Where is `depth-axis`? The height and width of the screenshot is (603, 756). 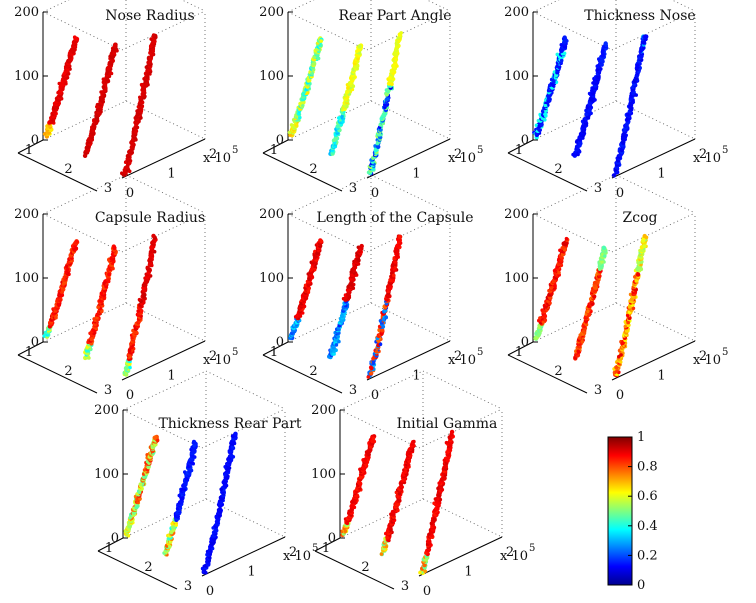
depth-axis is located at coordinates (57, 172).